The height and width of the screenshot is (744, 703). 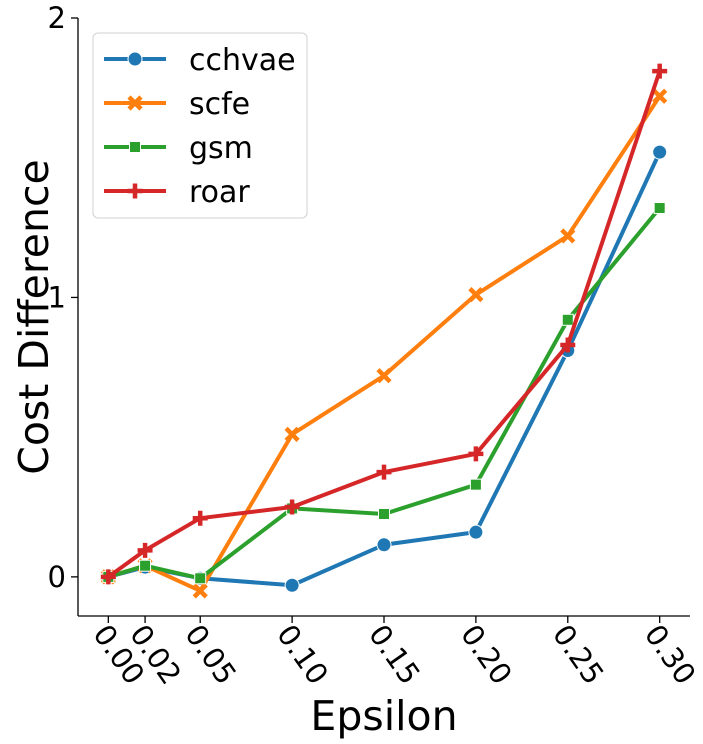 I want to click on y-tick-label: 0, so click(x=57, y=577).